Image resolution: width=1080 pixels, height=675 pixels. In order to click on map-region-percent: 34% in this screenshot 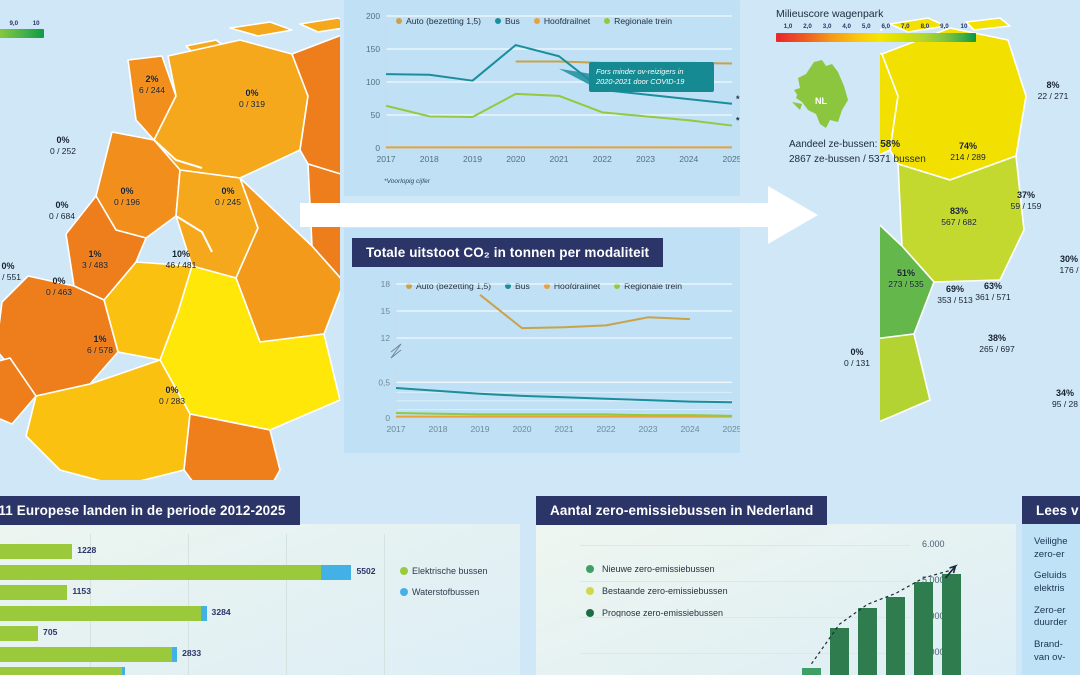, I will do `click(1064, 393)`.